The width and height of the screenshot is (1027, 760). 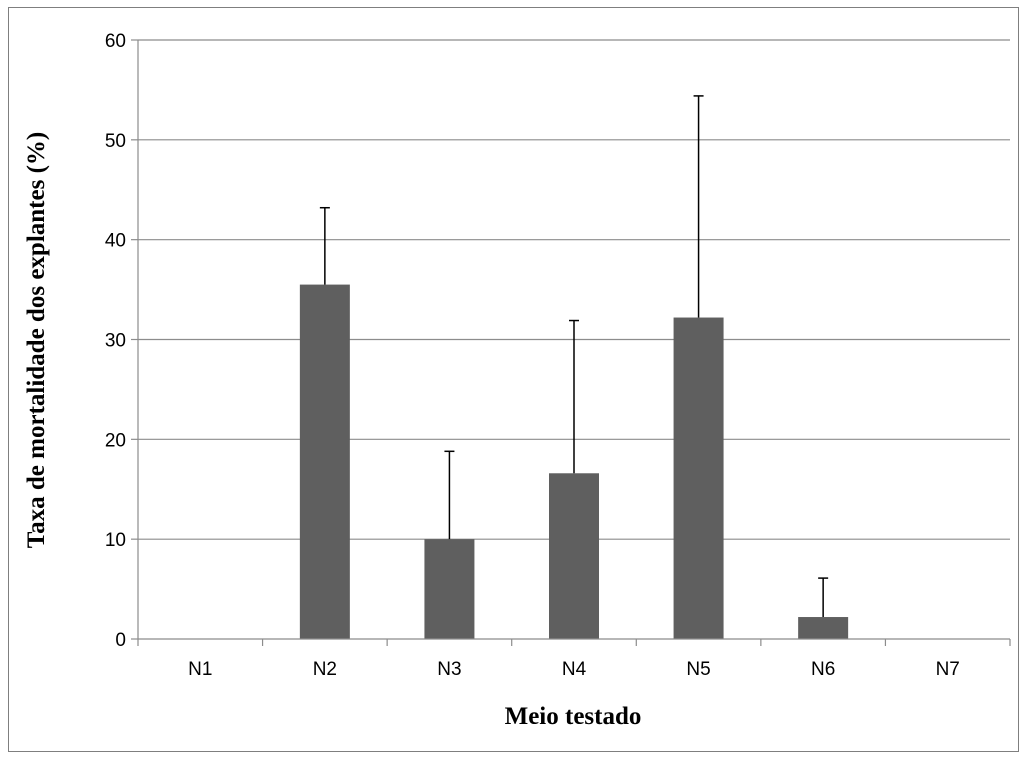 I want to click on x-tick-label: N2, so click(x=325, y=669).